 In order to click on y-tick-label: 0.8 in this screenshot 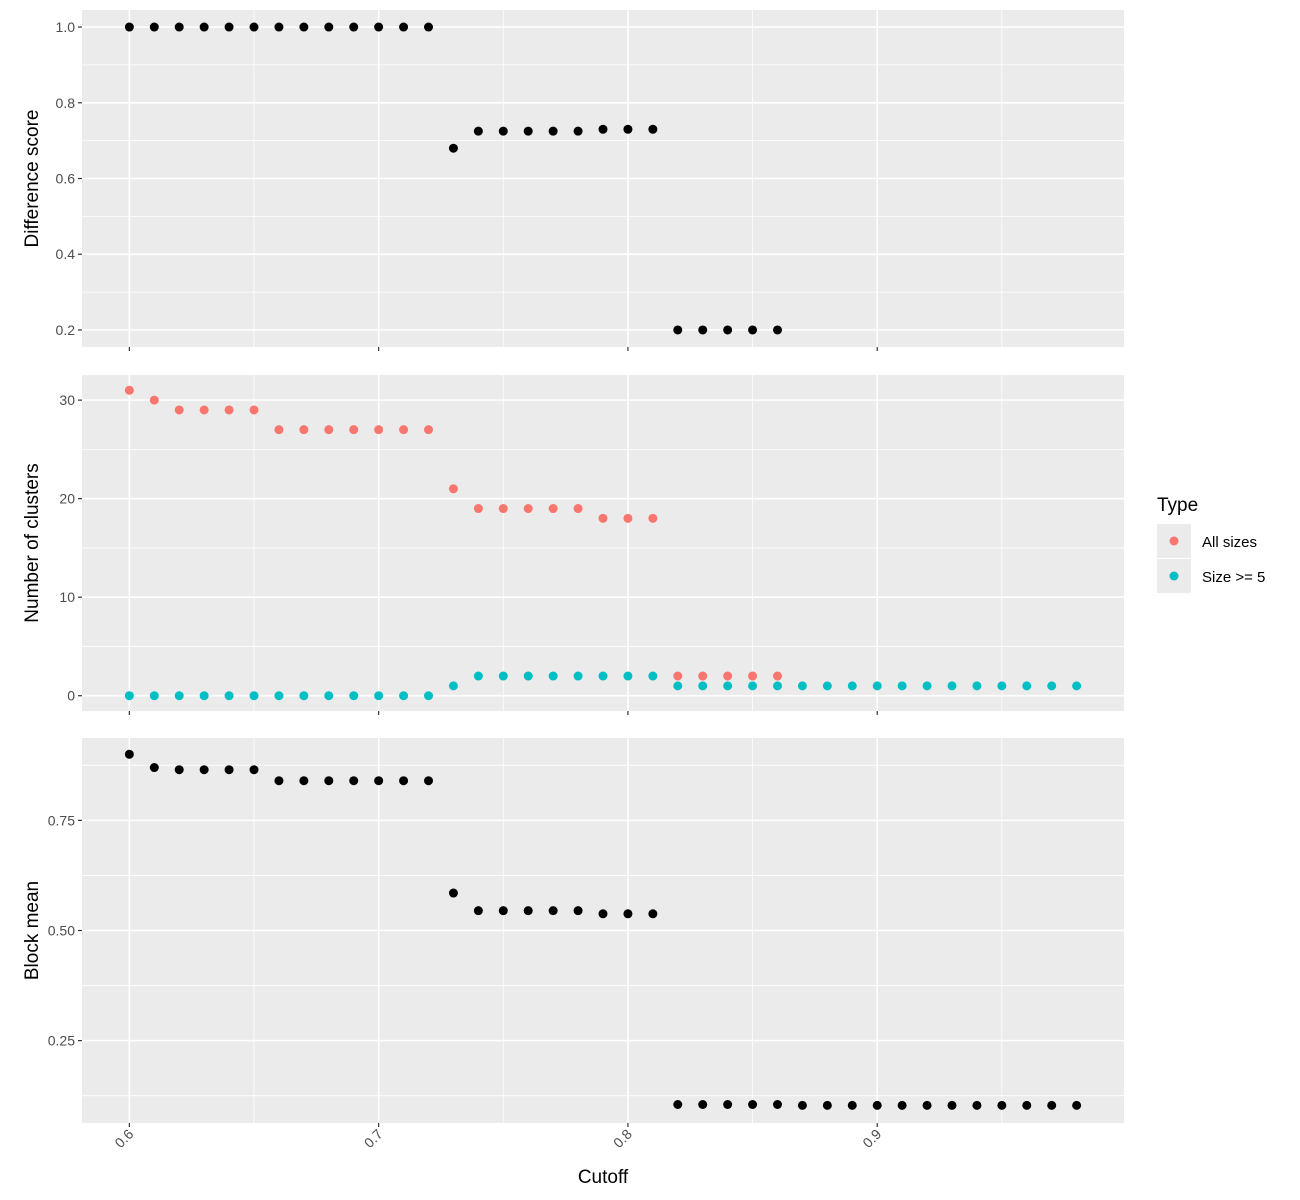, I will do `click(66, 103)`.